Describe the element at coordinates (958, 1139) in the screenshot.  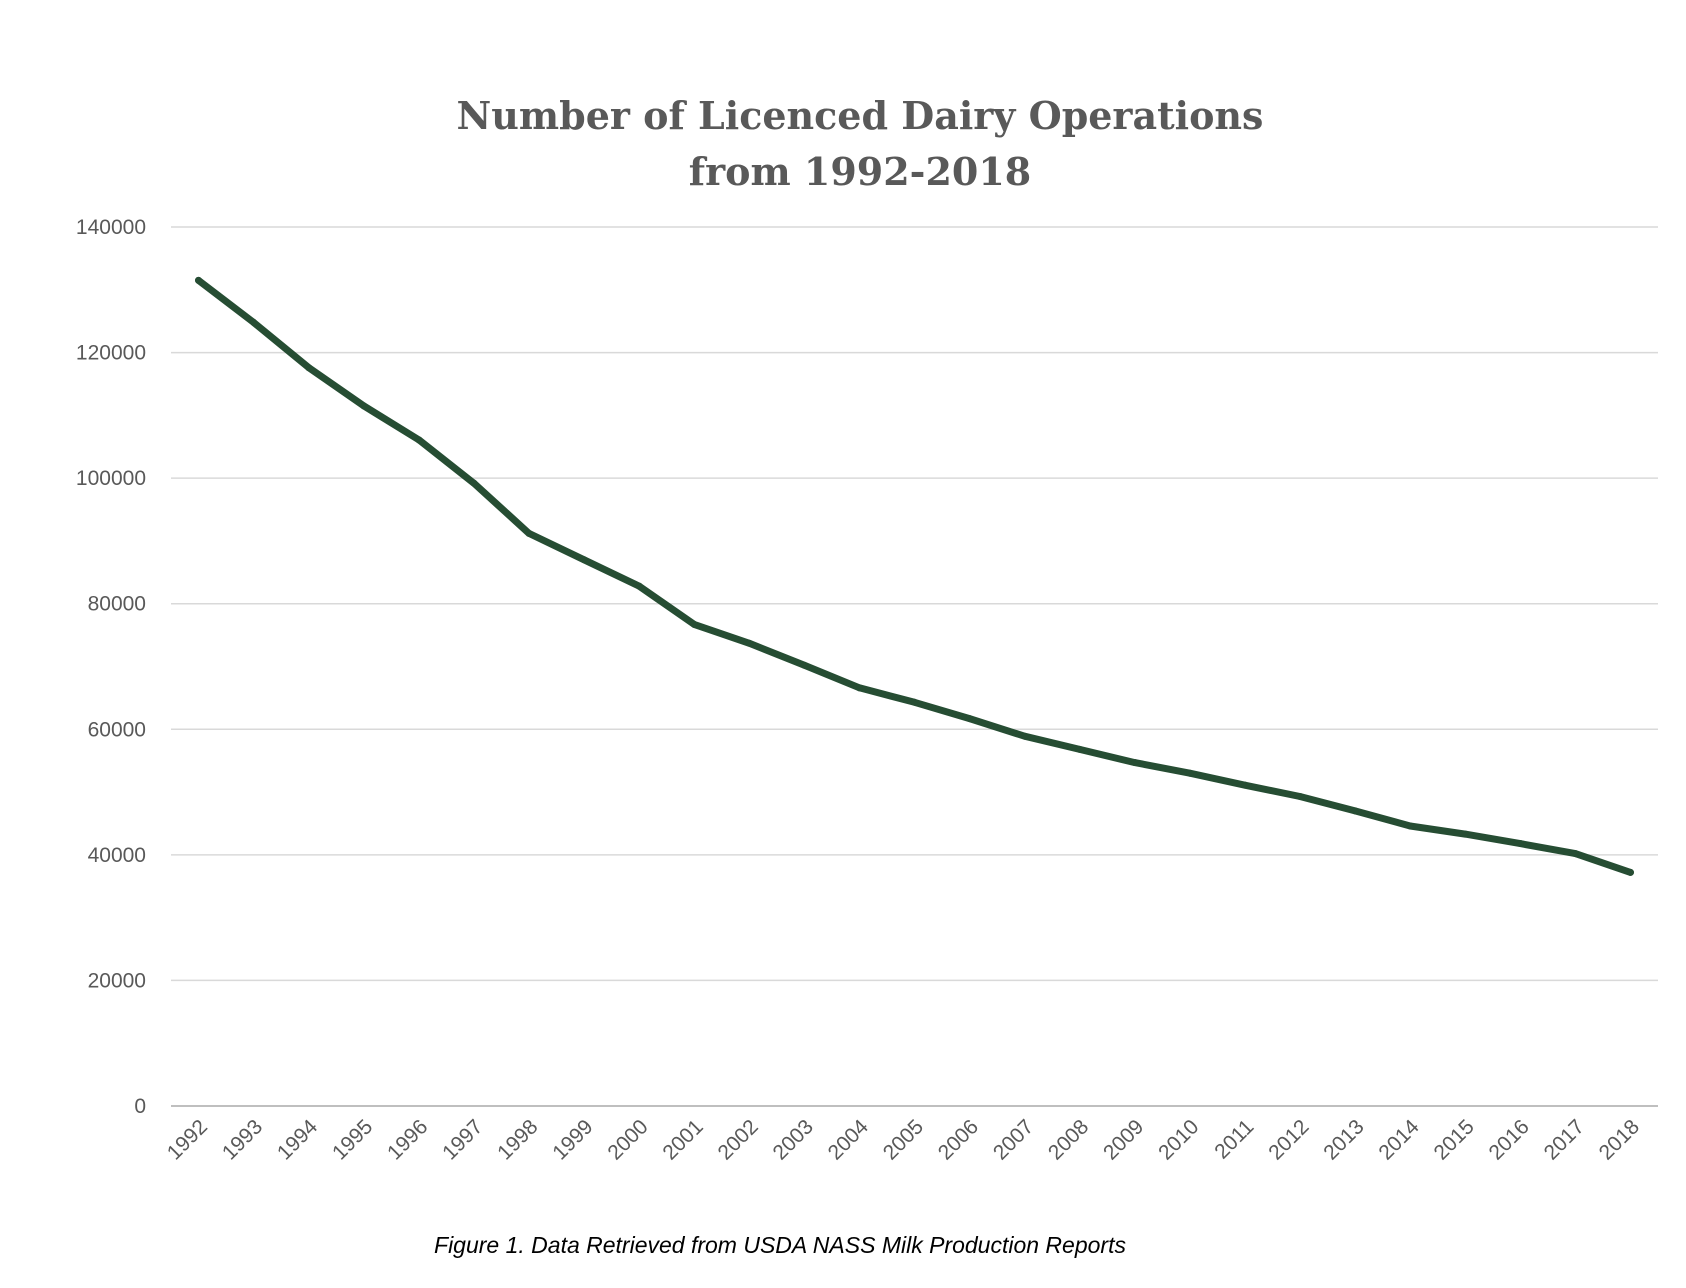
I see `x-tick-label: 2006` at that location.